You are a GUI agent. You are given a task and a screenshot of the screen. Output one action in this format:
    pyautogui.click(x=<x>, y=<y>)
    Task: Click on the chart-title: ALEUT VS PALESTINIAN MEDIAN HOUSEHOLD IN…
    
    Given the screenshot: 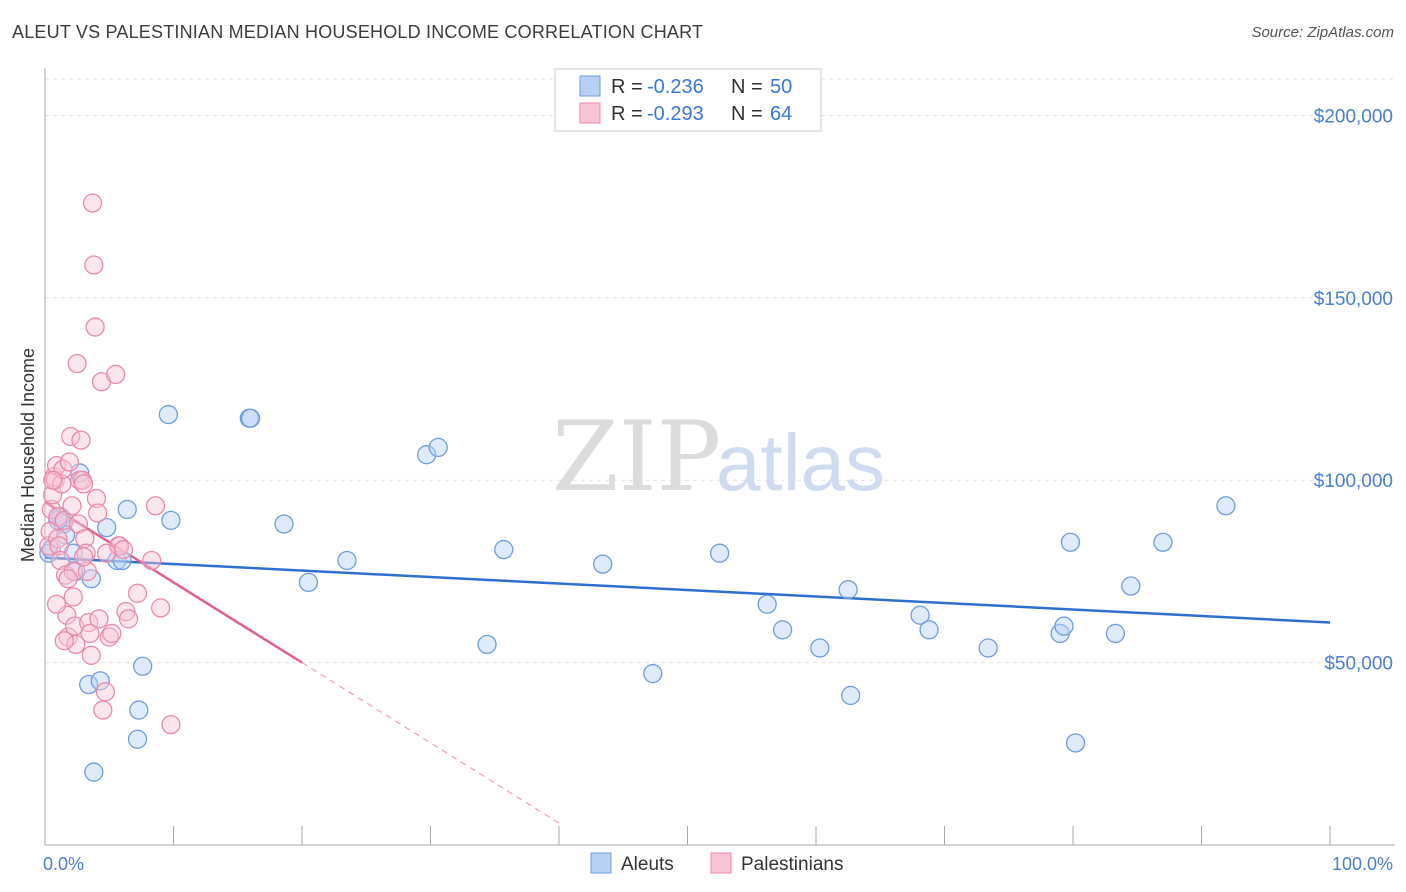 What is the action you would take?
    pyautogui.click(x=358, y=32)
    